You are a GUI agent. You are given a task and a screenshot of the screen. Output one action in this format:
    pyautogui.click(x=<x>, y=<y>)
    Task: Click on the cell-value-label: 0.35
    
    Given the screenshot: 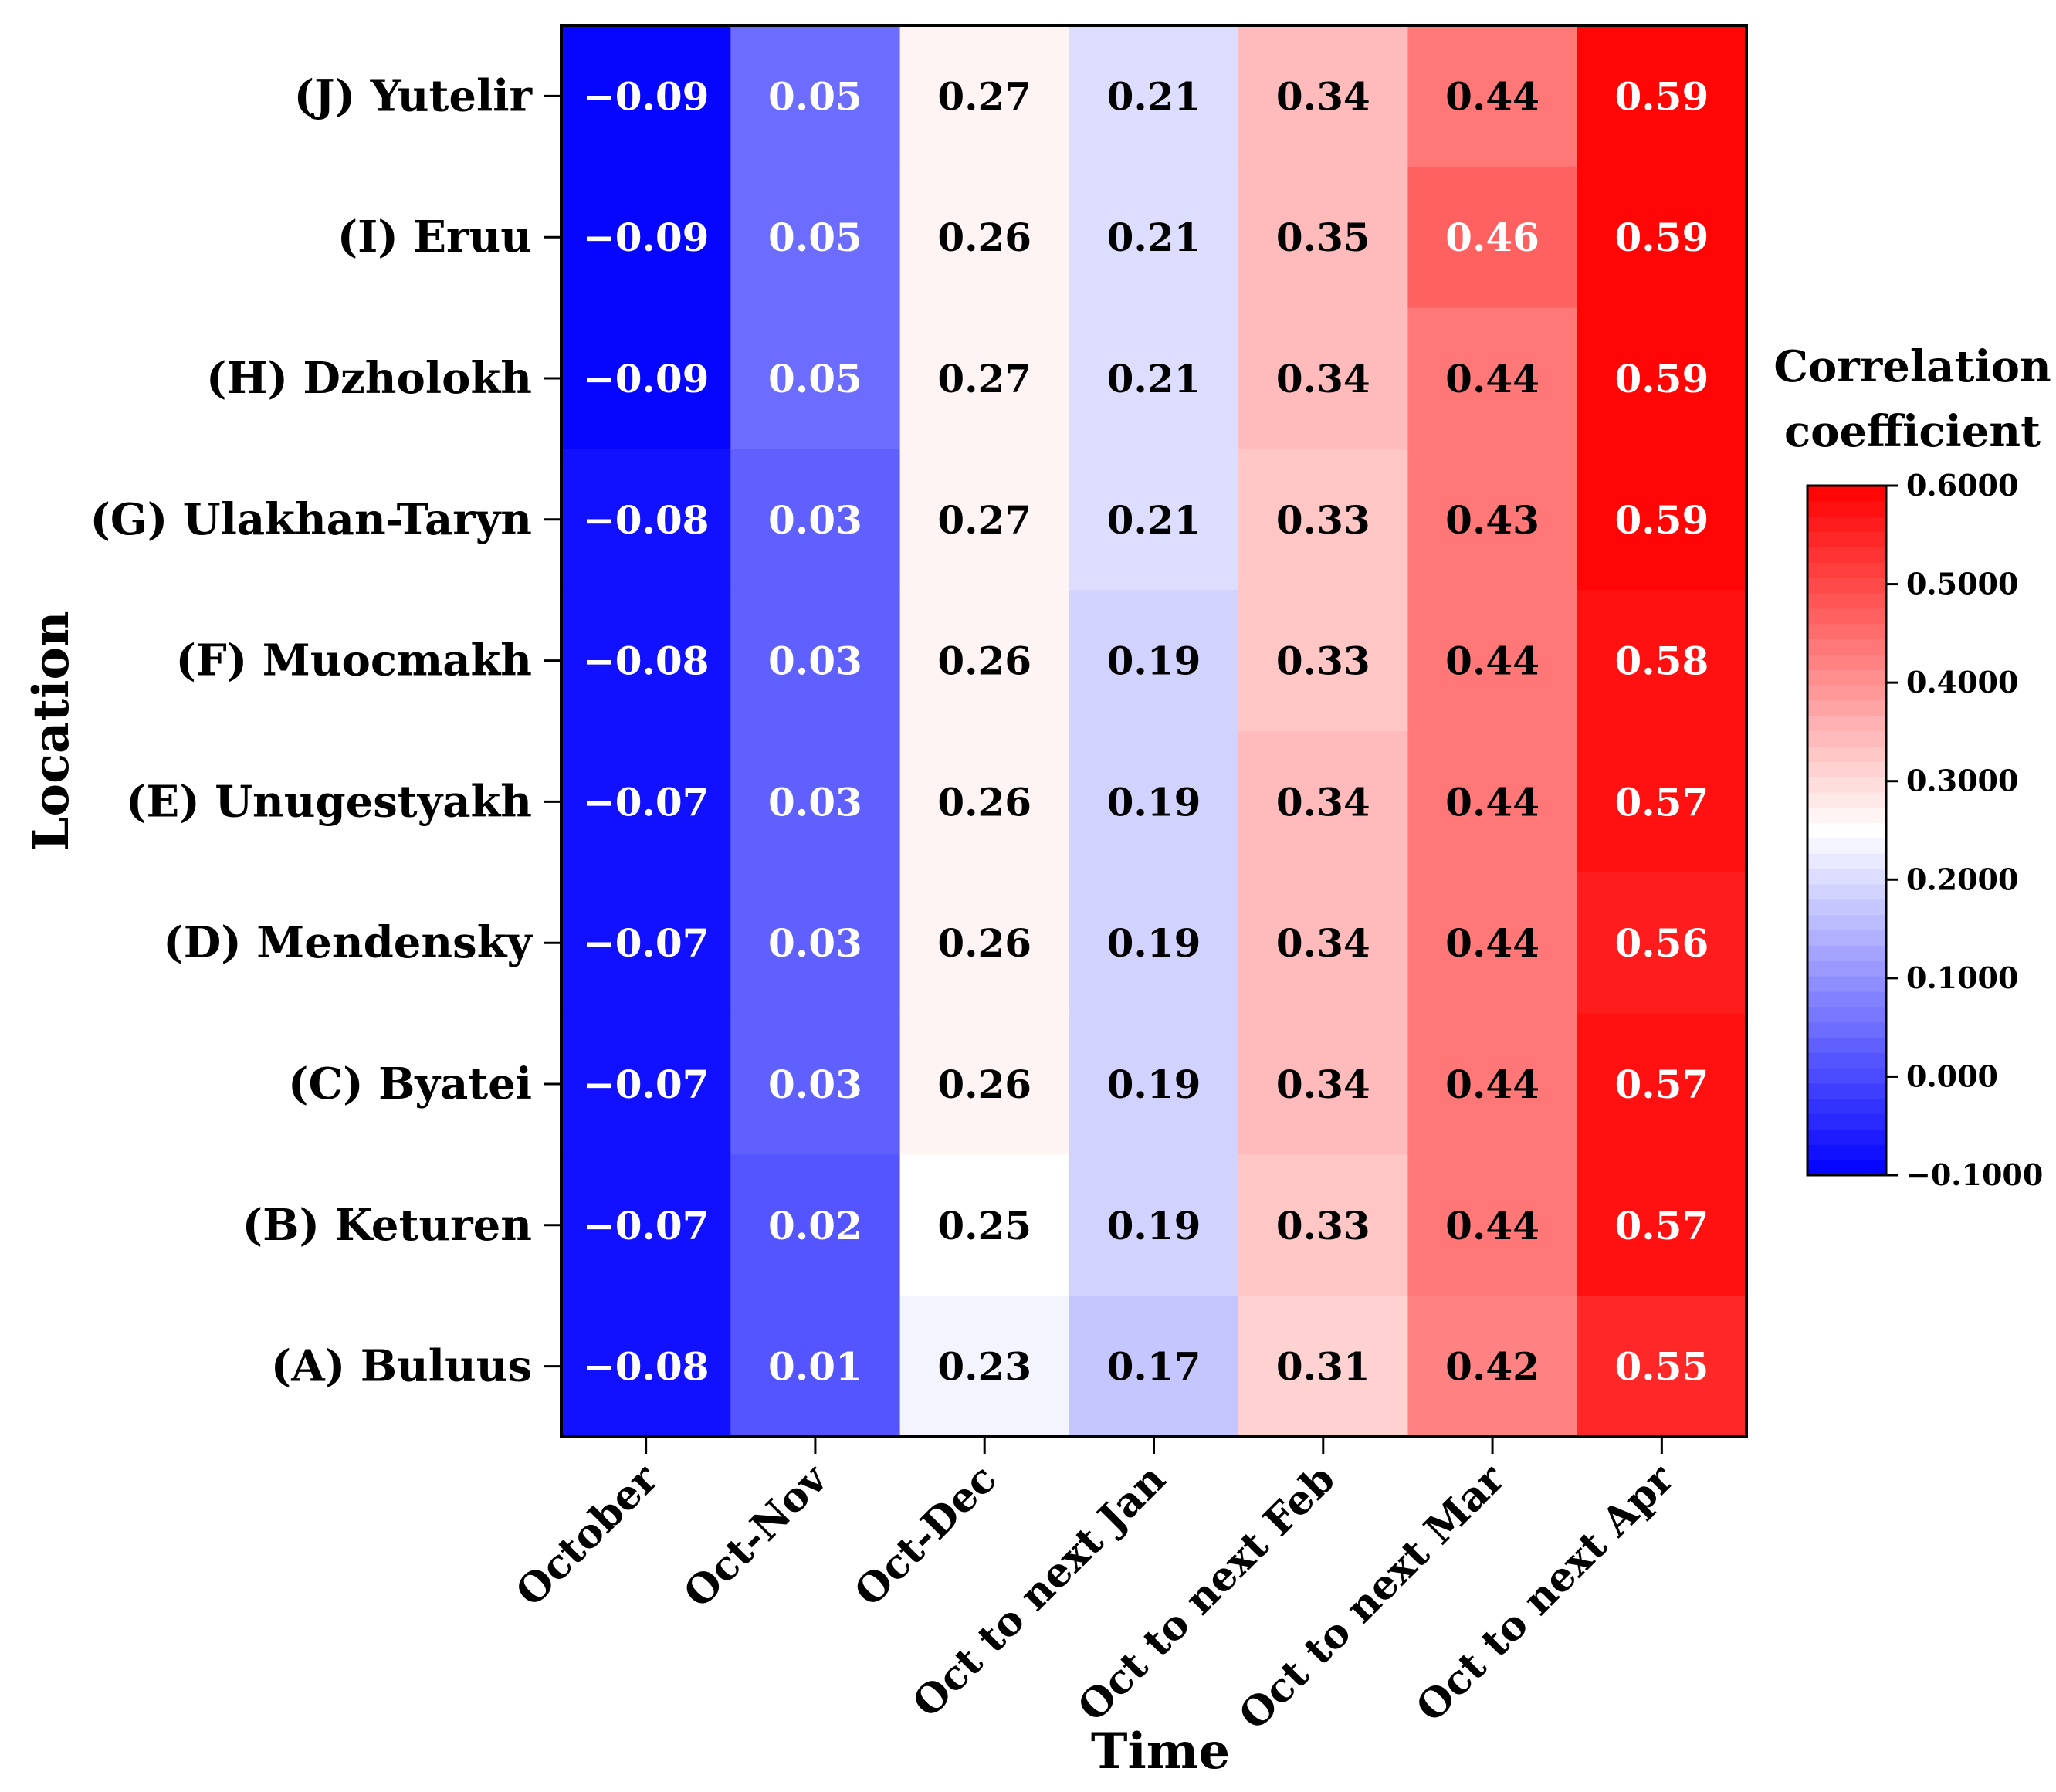 What is the action you would take?
    pyautogui.click(x=1323, y=237)
    